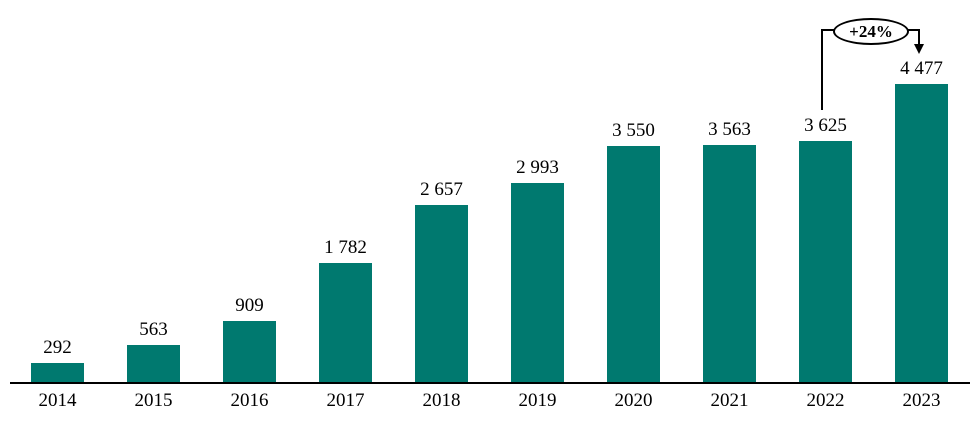  What do you see at coordinates (537, 167) in the screenshot?
I see `bar-value-label: 2 993` at bounding box center [537, 167].